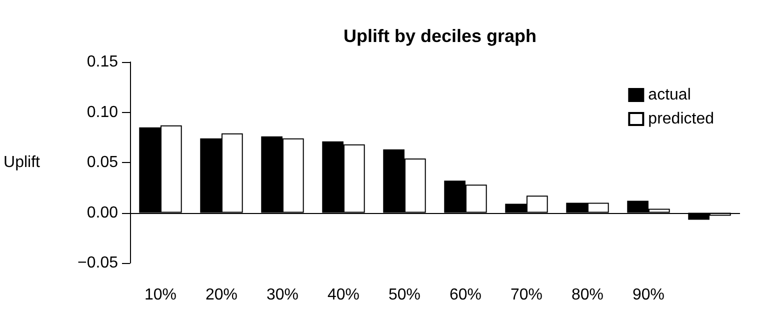  I want to click on legend-label: actual, so click(669, 95).